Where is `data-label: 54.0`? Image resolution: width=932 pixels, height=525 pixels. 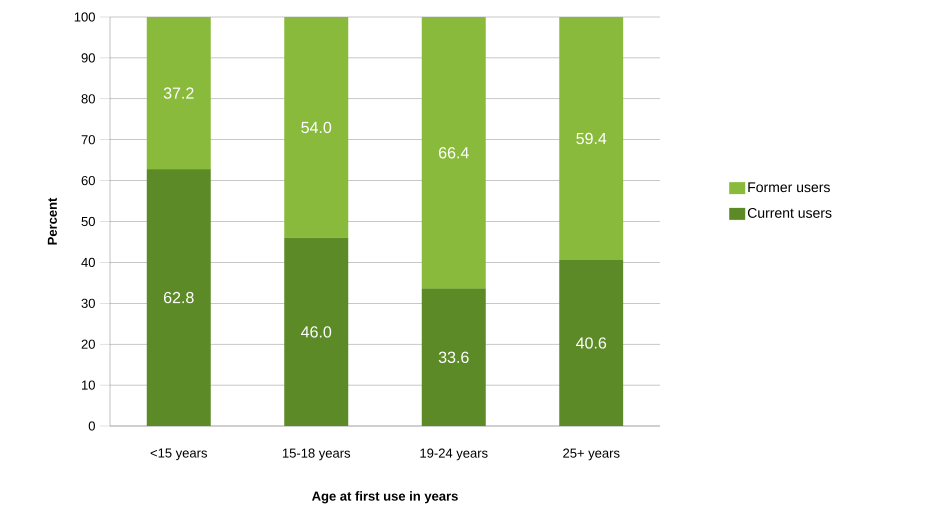
data-label: 54.0 is located at coordinates (316, 128).